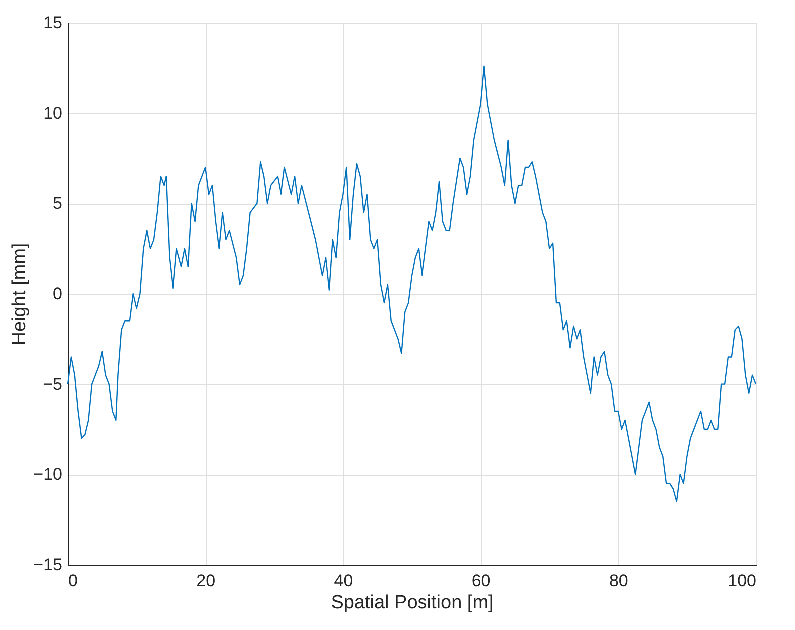 This screenshot has height=630, width=795. What do you see at coordinates (48, 474) in the screenshot?
I see `y-tick-label: −10` at bounding box center [48, 474].